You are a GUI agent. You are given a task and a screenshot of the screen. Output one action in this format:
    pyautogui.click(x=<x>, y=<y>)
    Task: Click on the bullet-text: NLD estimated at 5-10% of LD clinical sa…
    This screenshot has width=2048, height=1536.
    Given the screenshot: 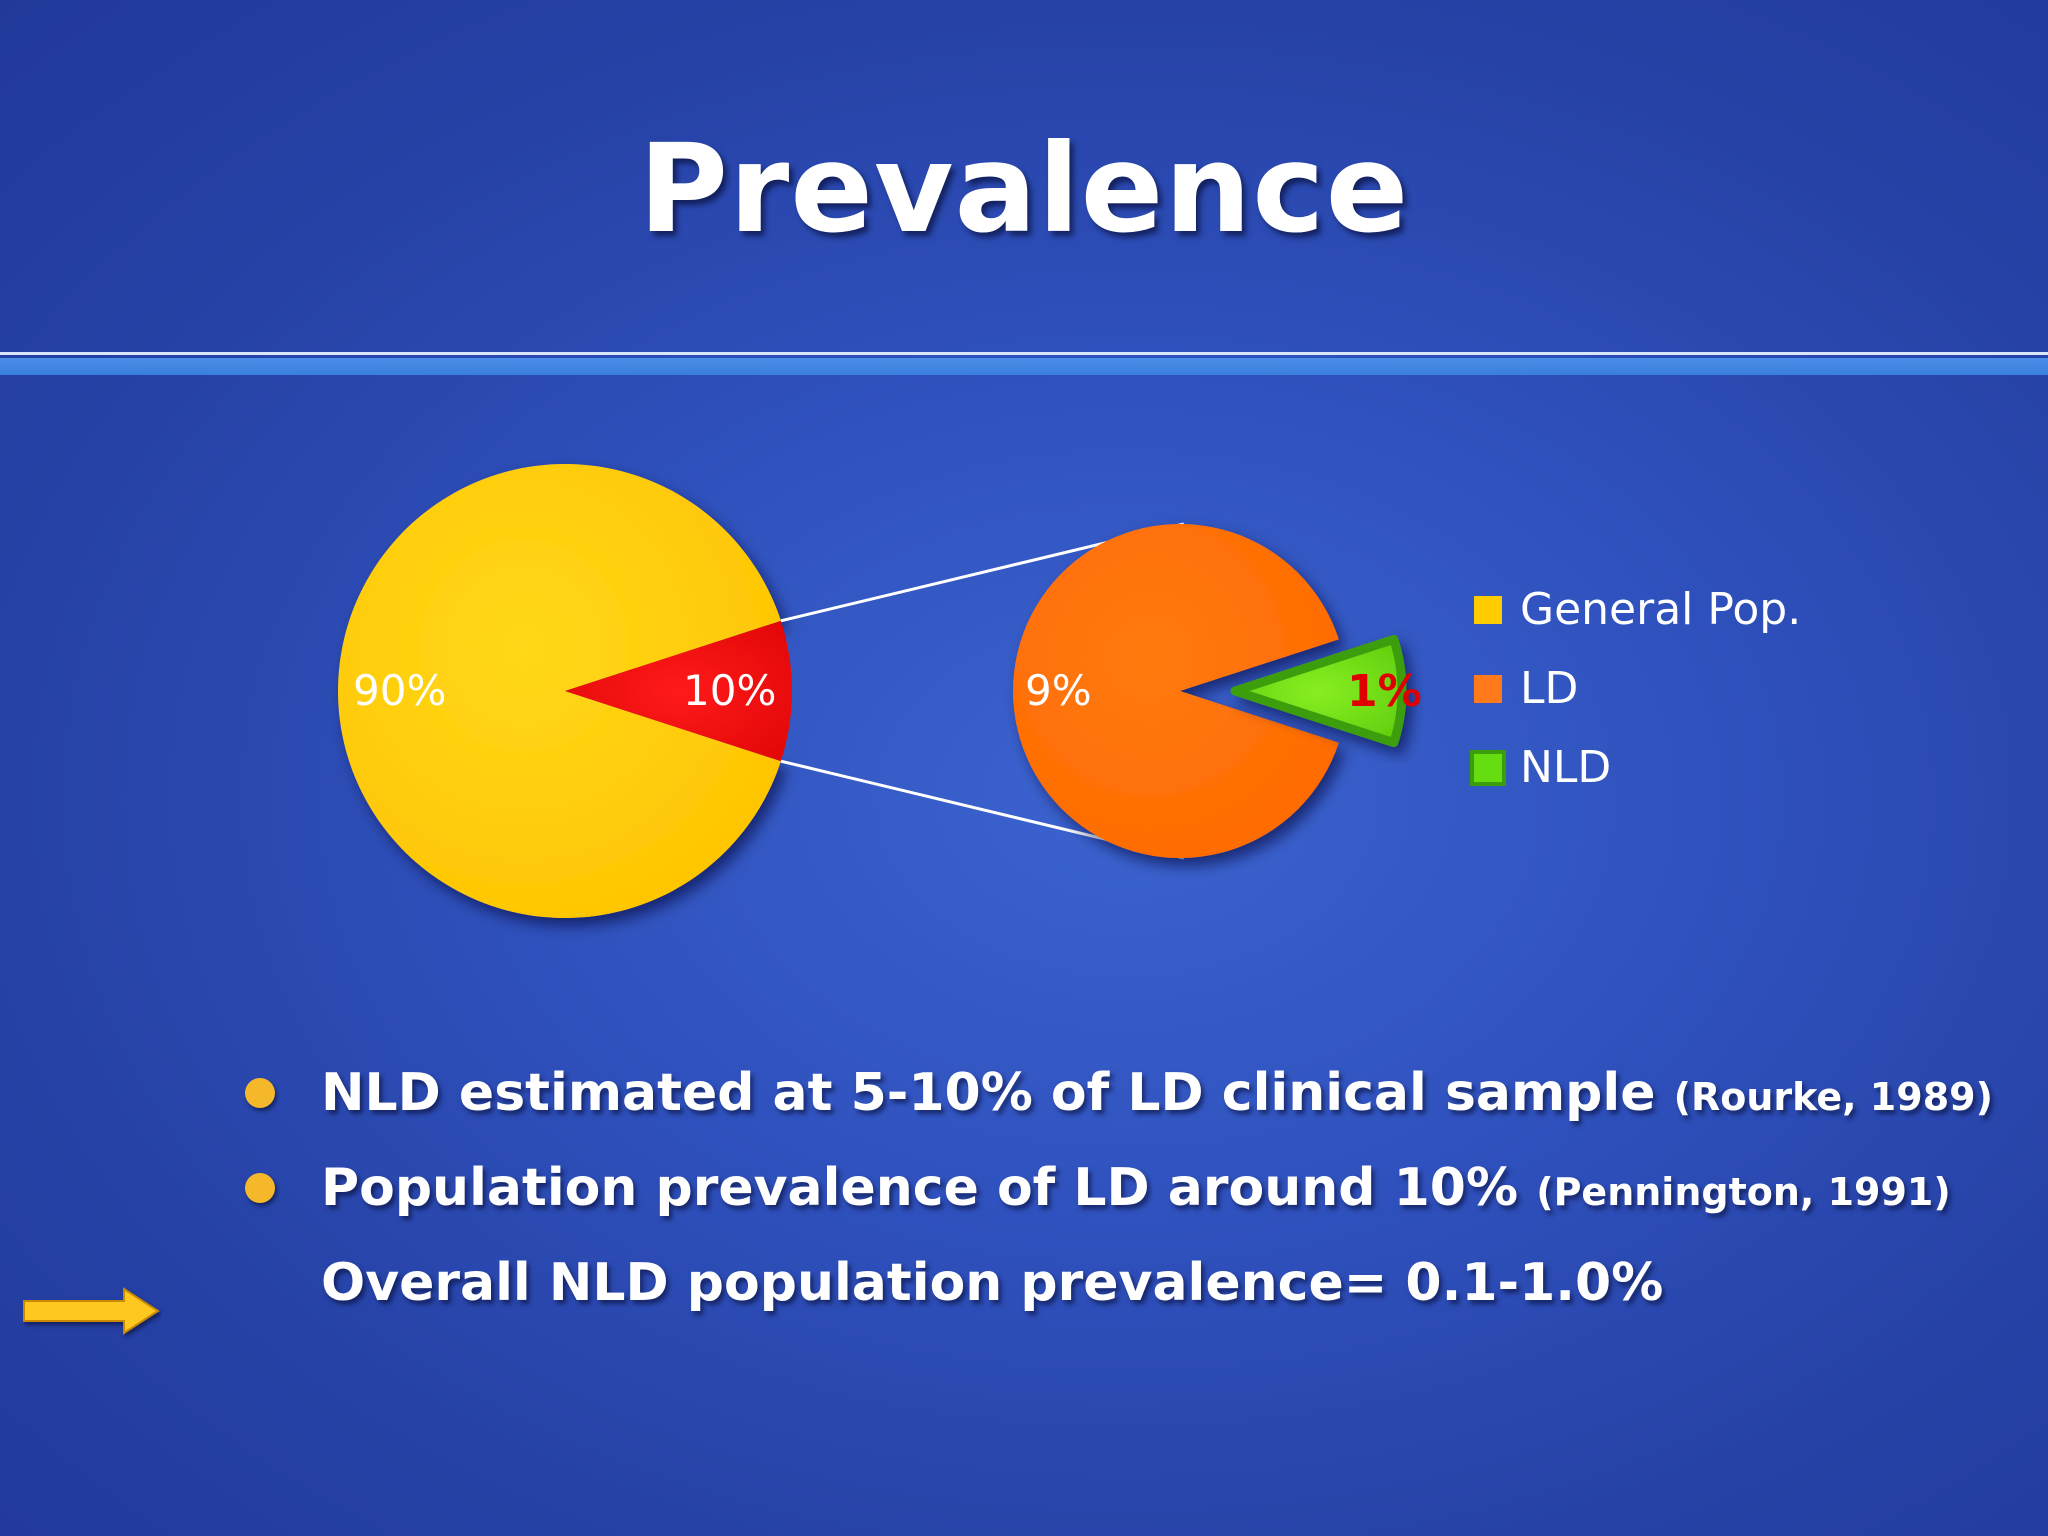 What is the action you would take?
    pyautogui.click(x=1157, y=1095)
    